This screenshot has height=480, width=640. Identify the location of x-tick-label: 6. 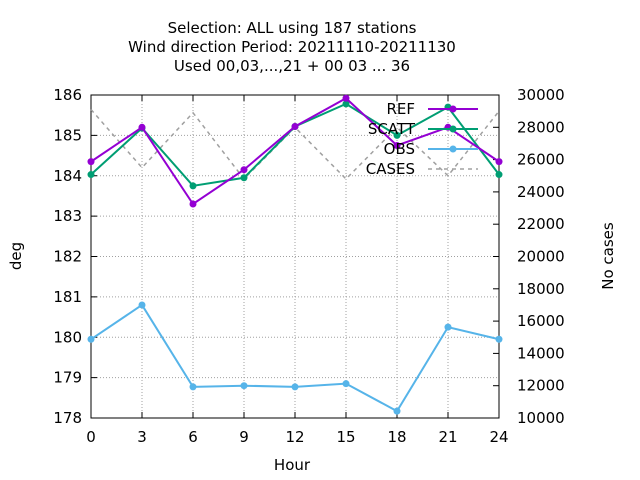
(193, 437).